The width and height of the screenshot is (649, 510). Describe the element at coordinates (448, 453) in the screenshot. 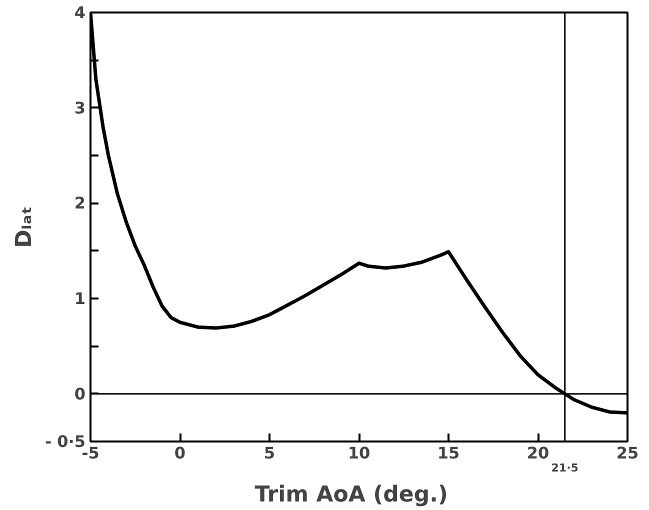

I see `x-tick-label: 15` at that location.